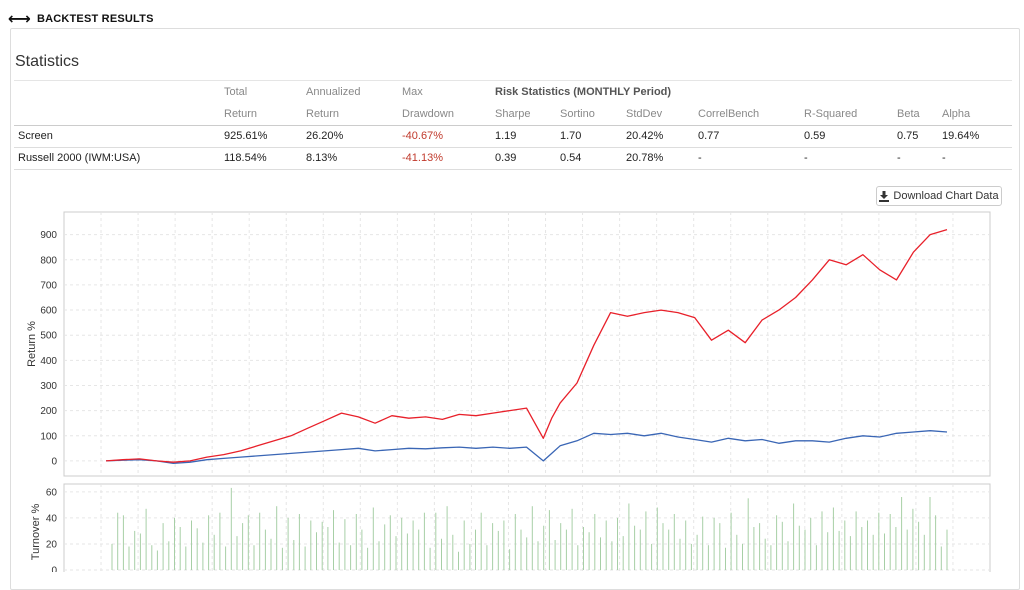  What do you see at coordinates (946, 196) in the screenshot?
I see `download-button-label: Download Chart Data` at bounding box center [946, 196].